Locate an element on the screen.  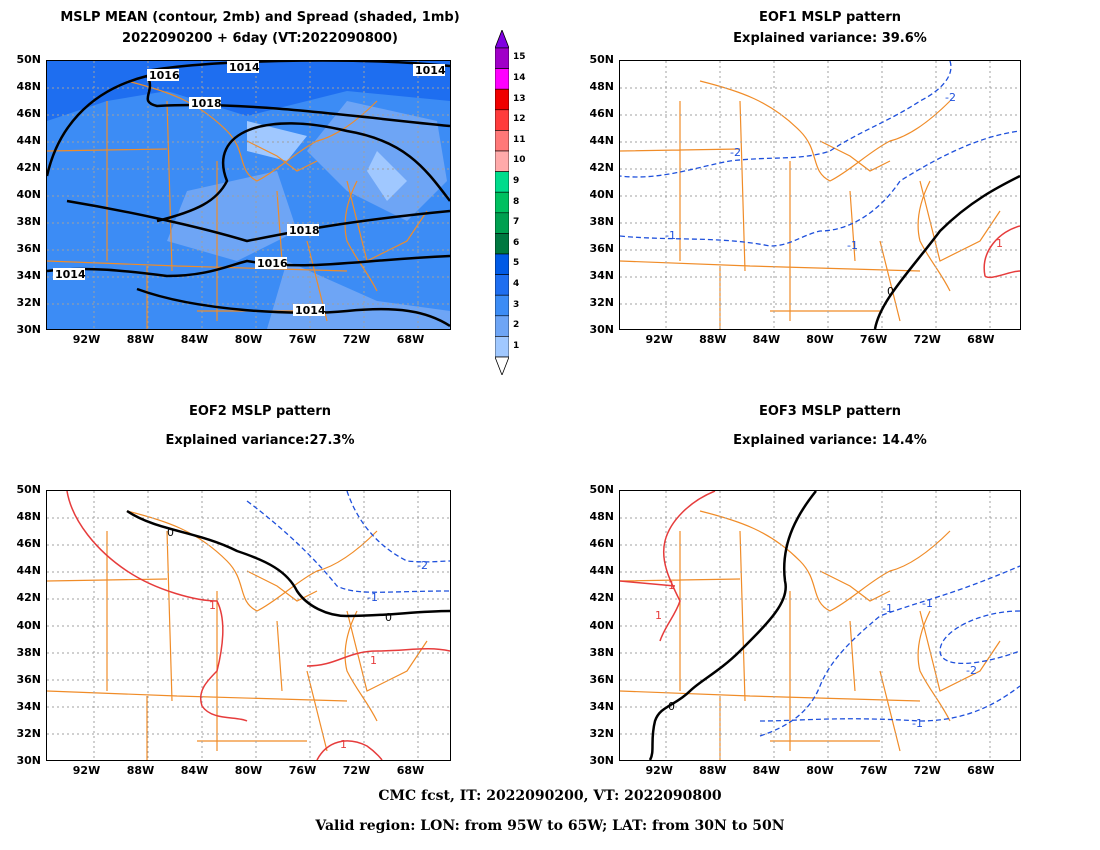
eof1-contour-label: 0 is located at coordinates (890, 291).